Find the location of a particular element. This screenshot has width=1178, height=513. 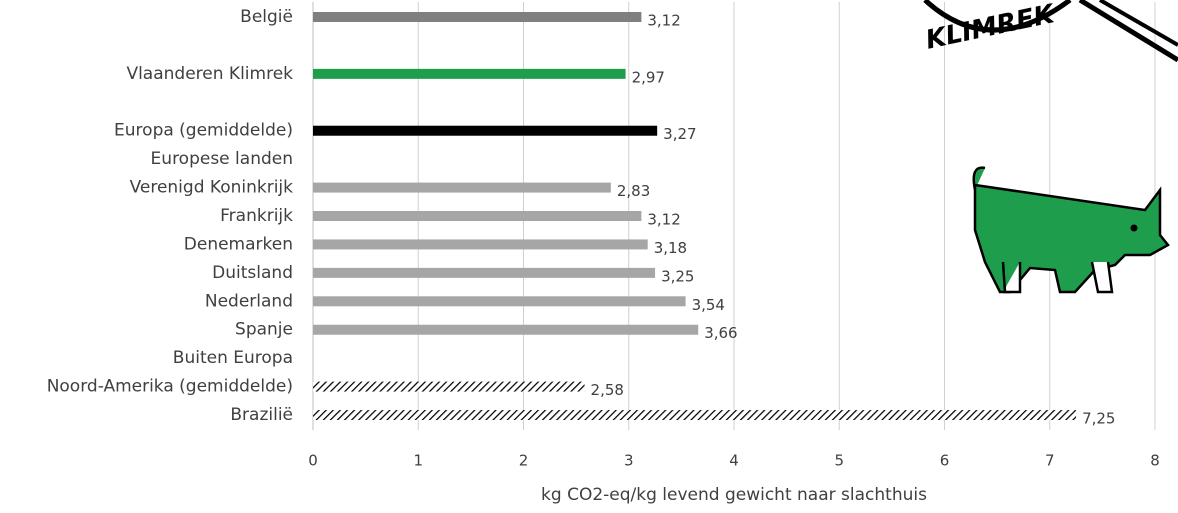

x-tick-label: 0 is located at coordinates (313, 461).